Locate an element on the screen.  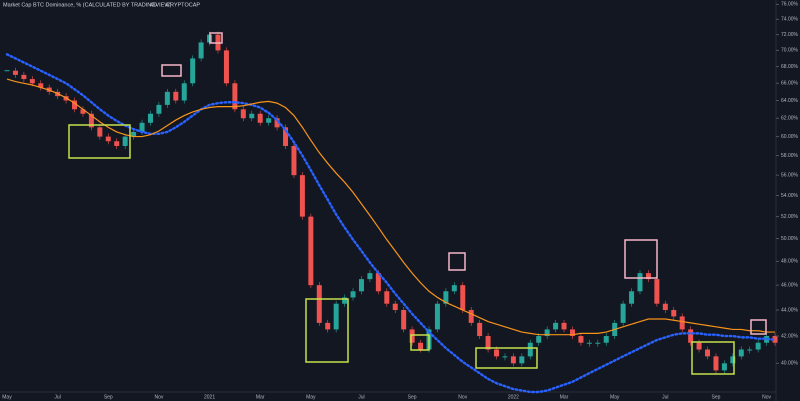
y-tick-label: 40.00% is located at coordinates (790, 364).